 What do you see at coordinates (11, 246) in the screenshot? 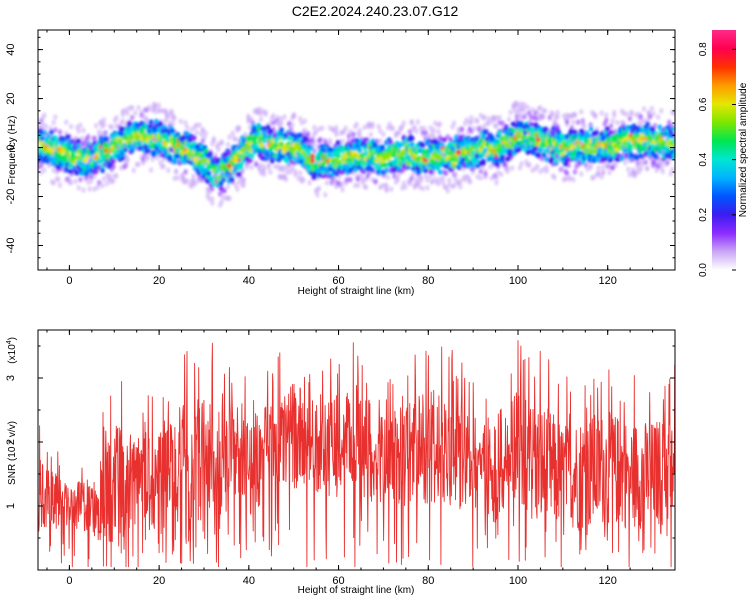
I see `y-tick-label: -40` at bounding box center [11, 246].